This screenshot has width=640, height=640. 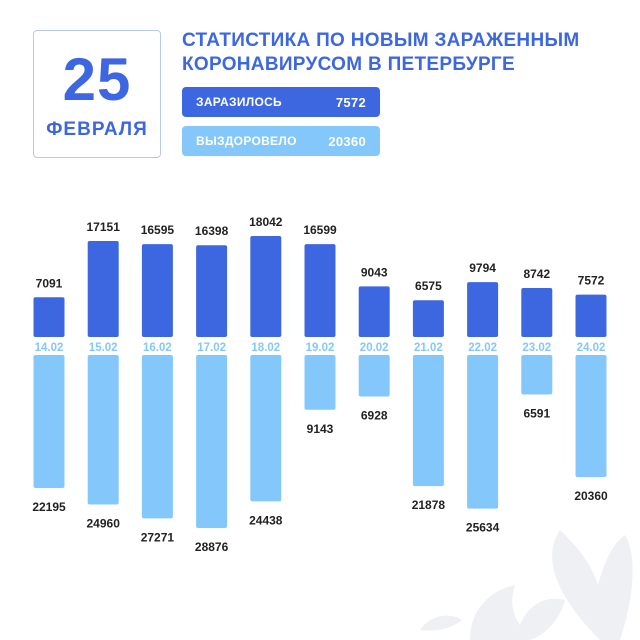 What do you see at coordinates (212, 547) in the screenshot?
I see `value-label-recovered-17.02: 28876` at bounding box center [212, 547].